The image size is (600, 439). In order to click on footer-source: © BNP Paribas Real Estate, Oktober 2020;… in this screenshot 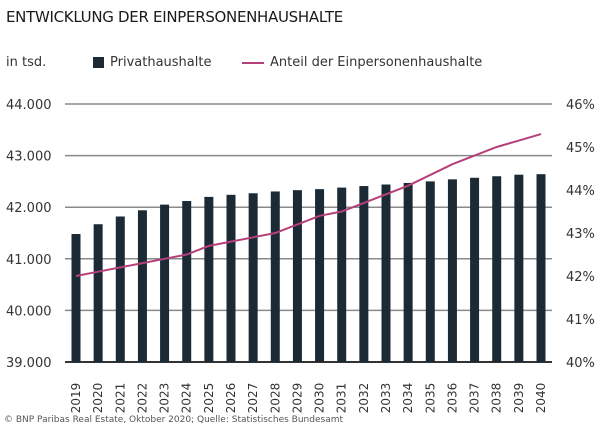, I will do `click(174, 420)`.